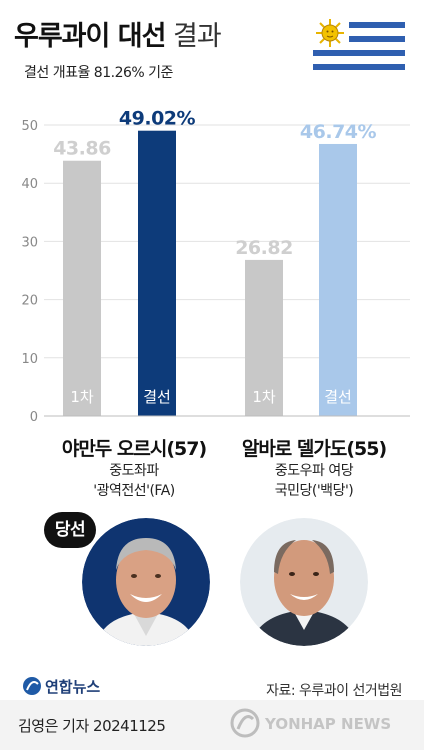  Describe the element at coordinates (134, 449) in the screenshot. I see `candidate-name: 야만두 오르시(57)` at that location.